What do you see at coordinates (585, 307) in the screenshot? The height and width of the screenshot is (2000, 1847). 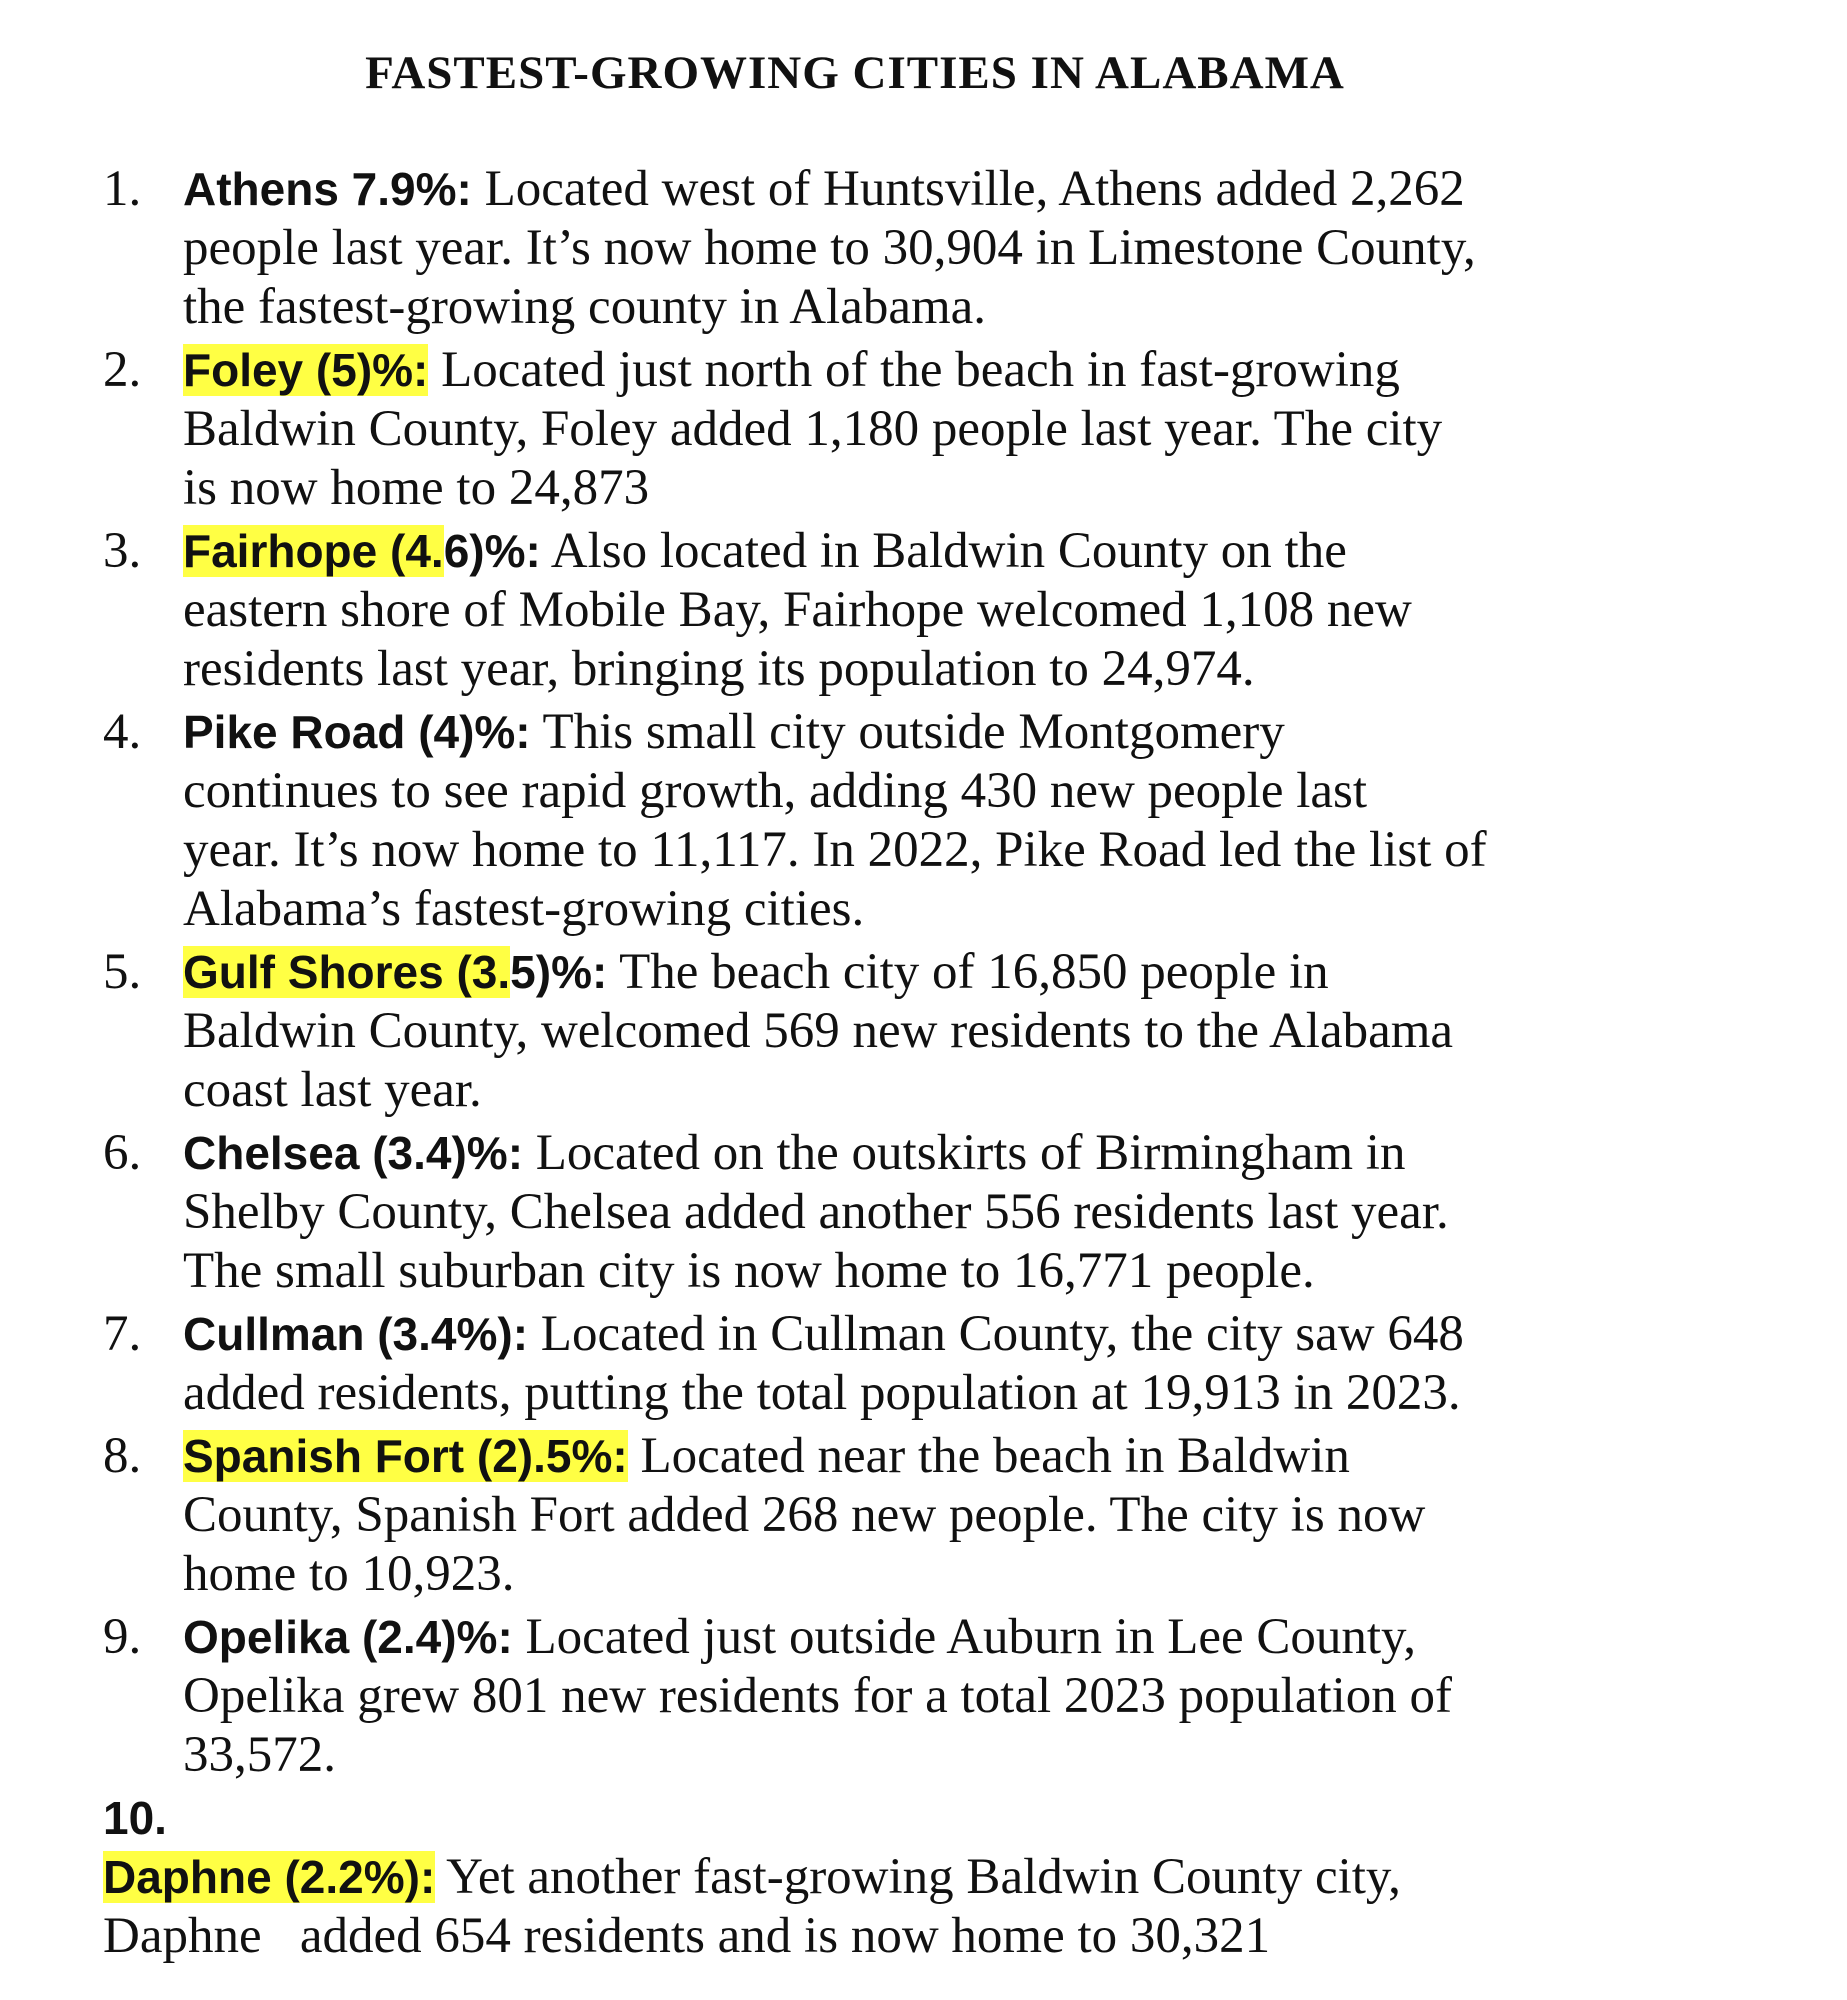 I see `item-text: the fastest-growing county in Alabama.` at bounding box center [585, 307].